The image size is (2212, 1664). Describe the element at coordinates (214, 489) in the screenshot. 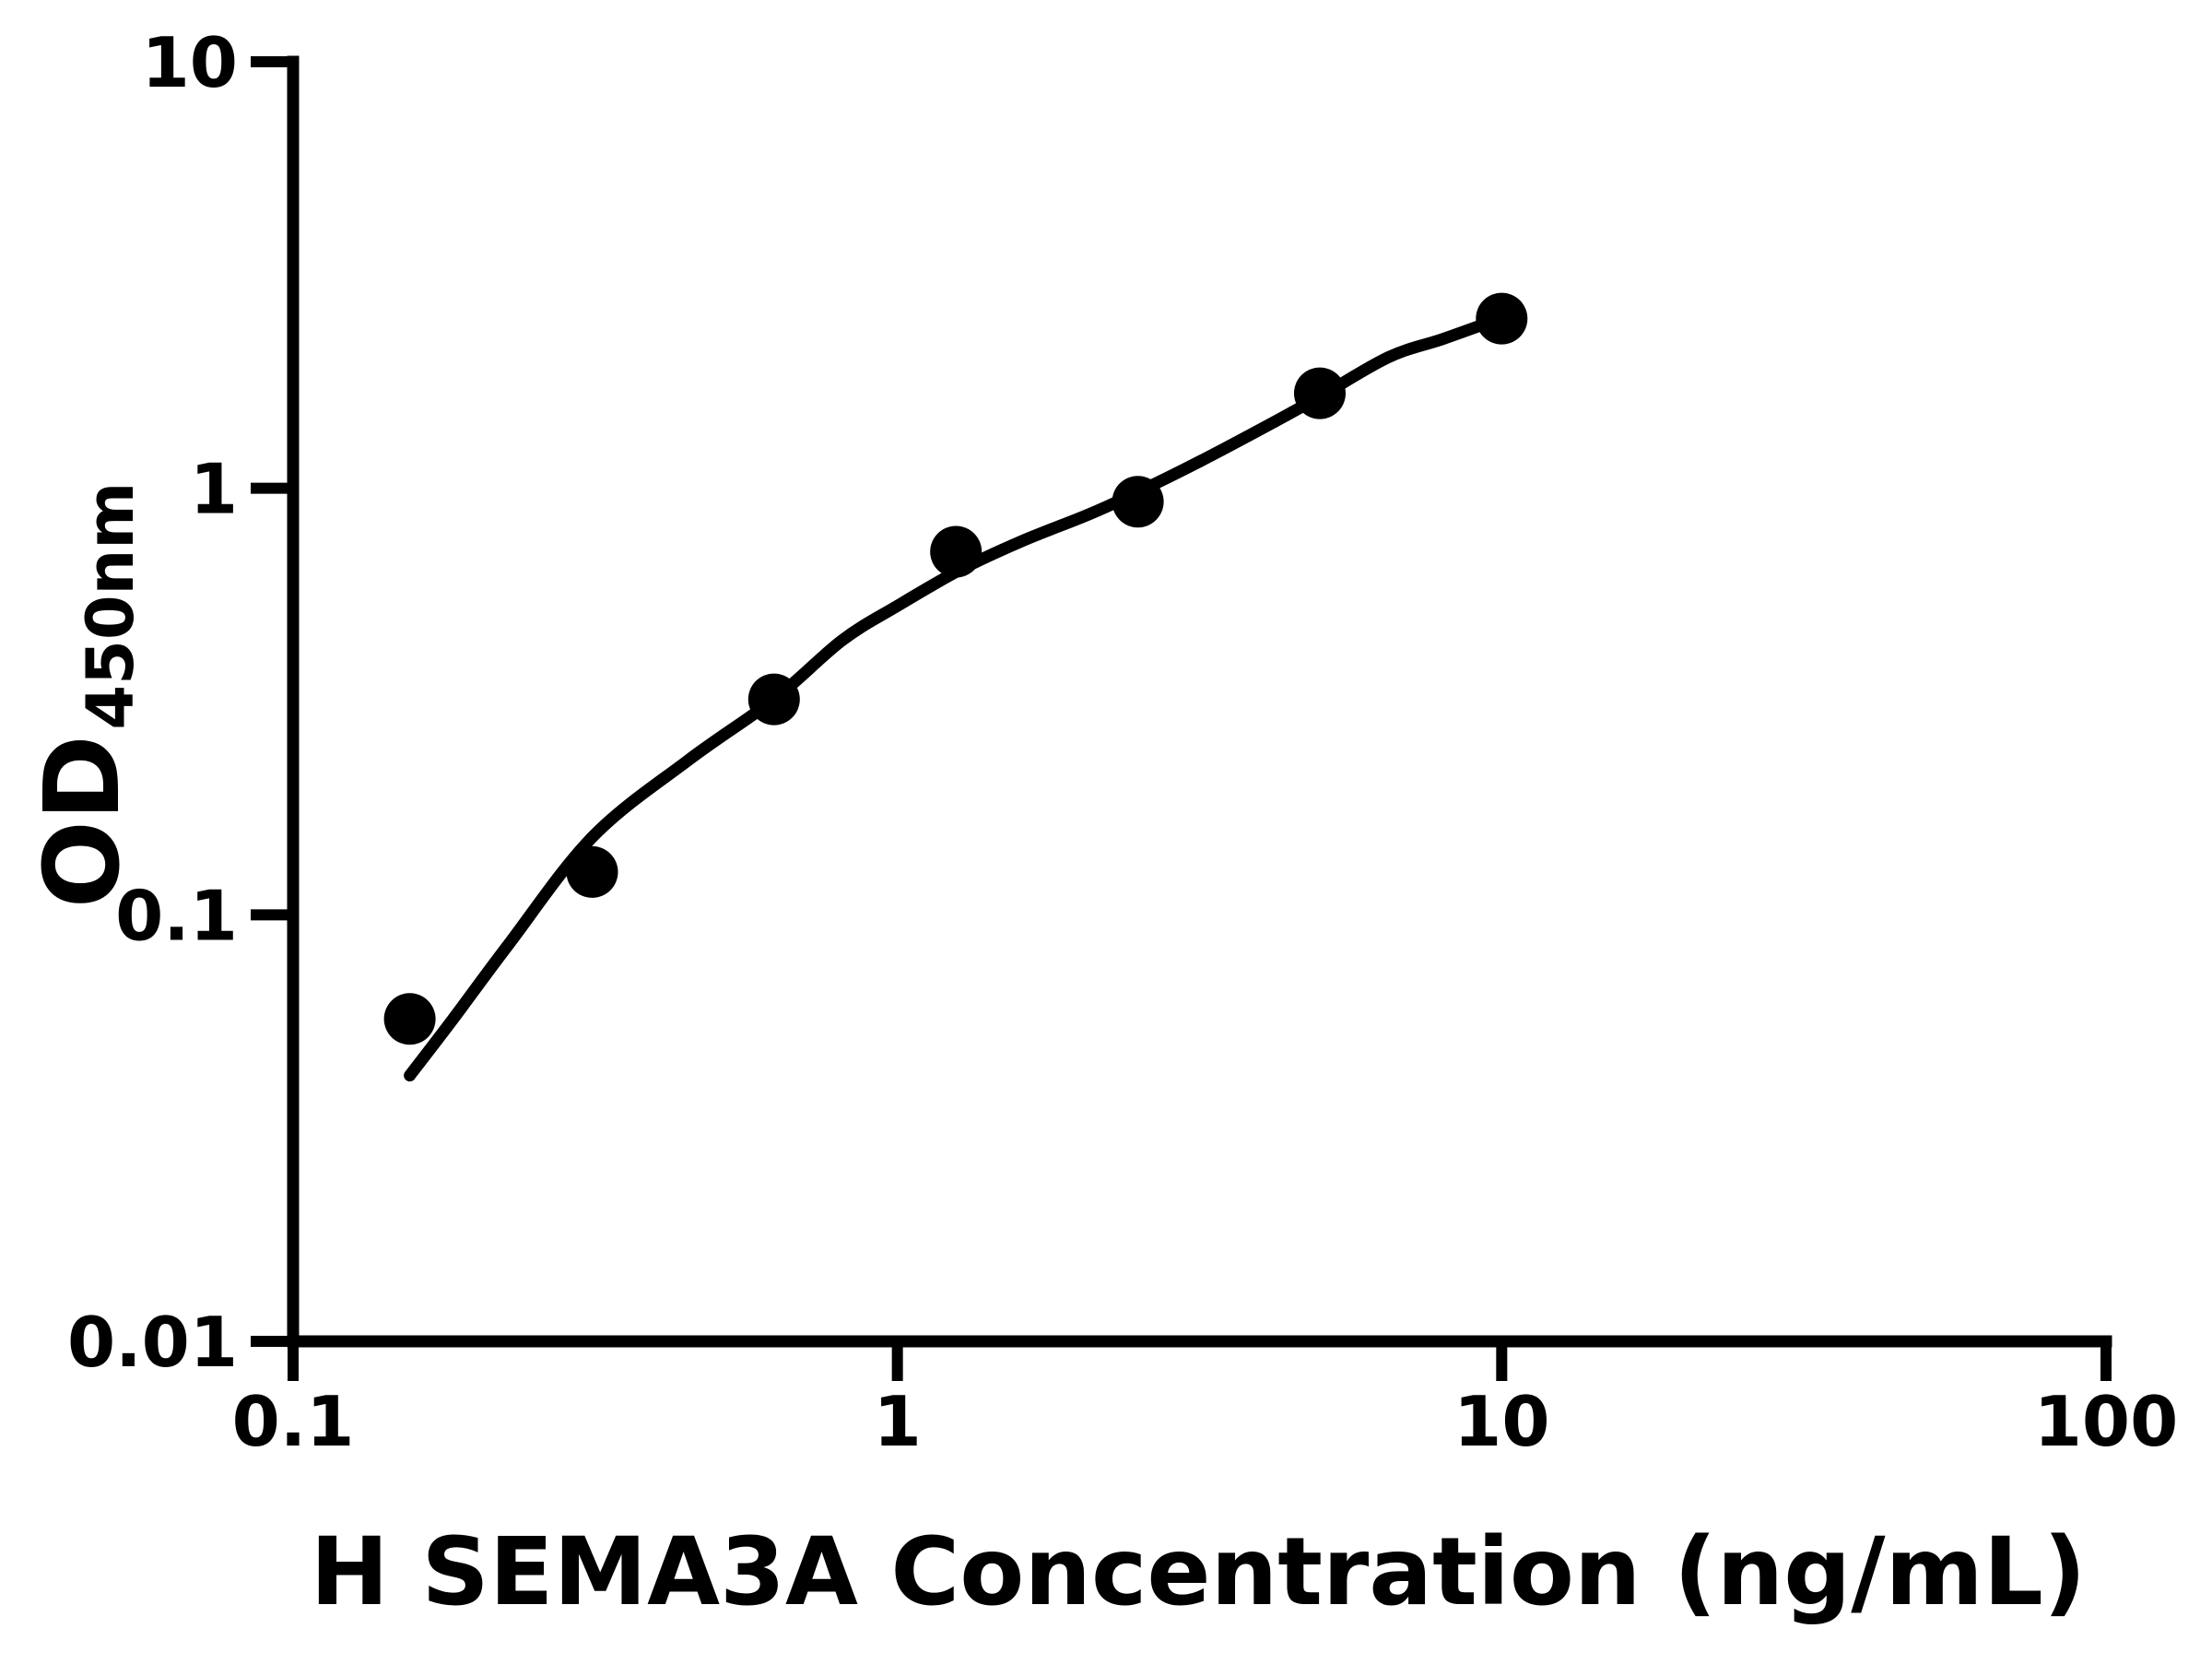

I see `y-tick-label: 1` at that location.